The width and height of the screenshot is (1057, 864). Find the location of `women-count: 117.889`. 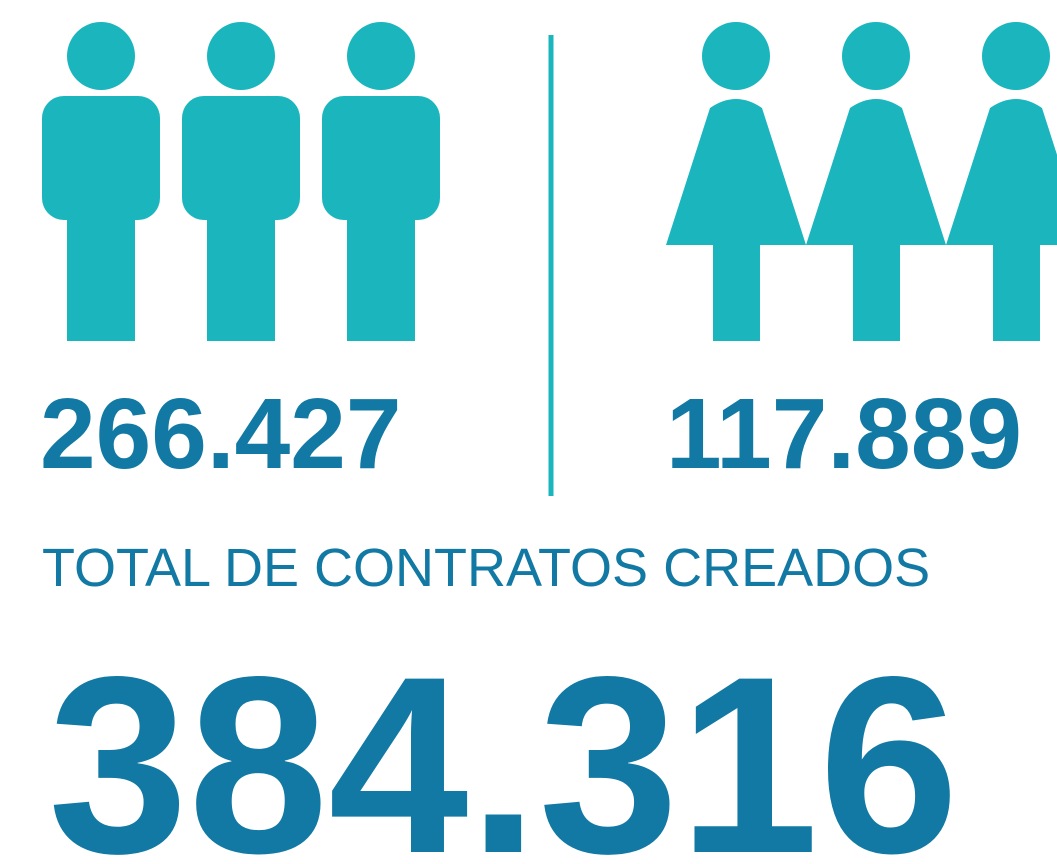

women-count: 117.889 is located at coordinates (844, 434).